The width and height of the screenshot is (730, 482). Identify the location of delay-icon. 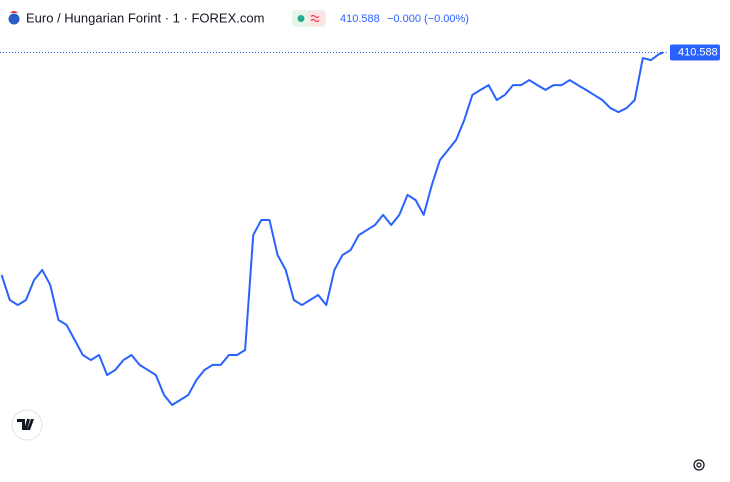
(315, 18).